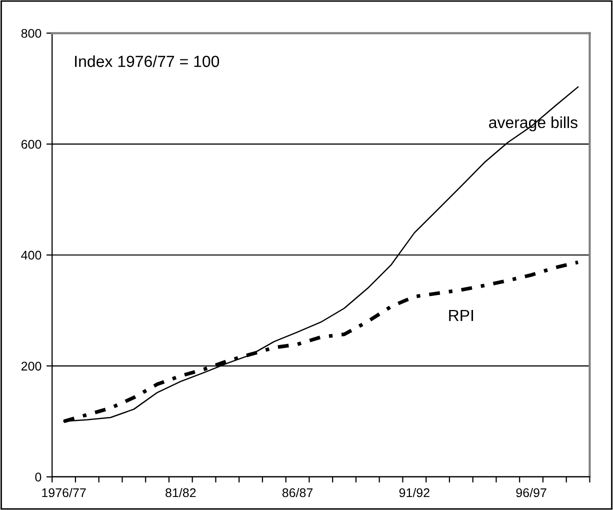  Describe the element at coordinates (64, 493) in the screenshot. I see `x-tick-label: 1976/77` at that location.